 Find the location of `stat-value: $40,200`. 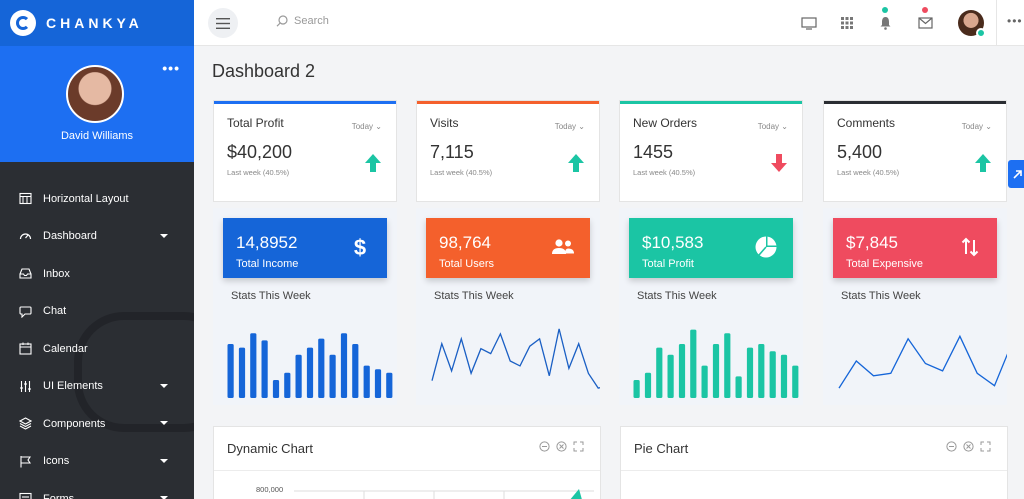

stat-value: $40,200 is located at coordinates (260, 152).